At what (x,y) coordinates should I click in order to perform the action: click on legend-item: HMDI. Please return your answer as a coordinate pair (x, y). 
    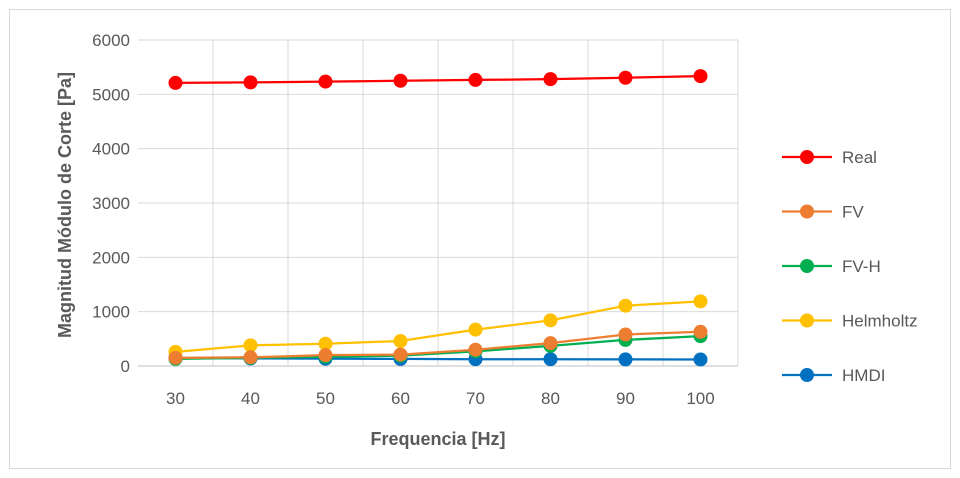
    Looking at the image, I should click on (833, 375).